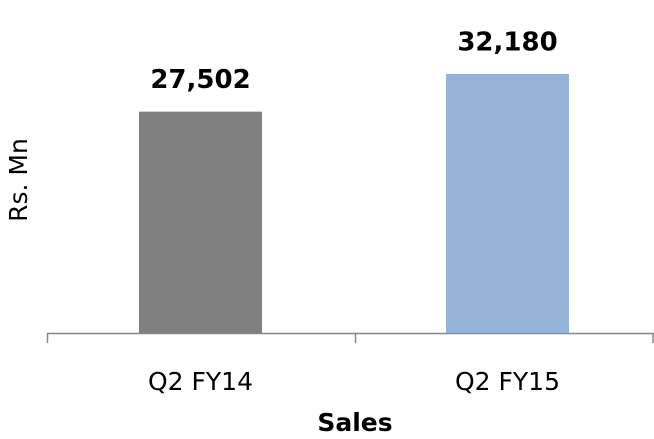  I want to click on value-label: 27,502, so click(200, 80).